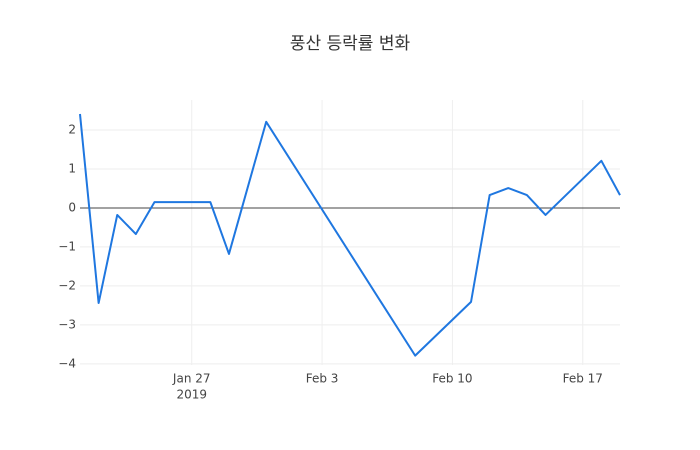  I want to click on x-tick-label: Jan 27, so click(191, 379).